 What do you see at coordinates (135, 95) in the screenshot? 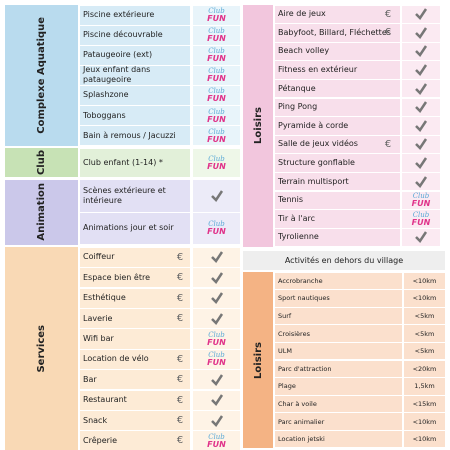
I see `item-cell: Splashzone` at bounding box center [135, 95].